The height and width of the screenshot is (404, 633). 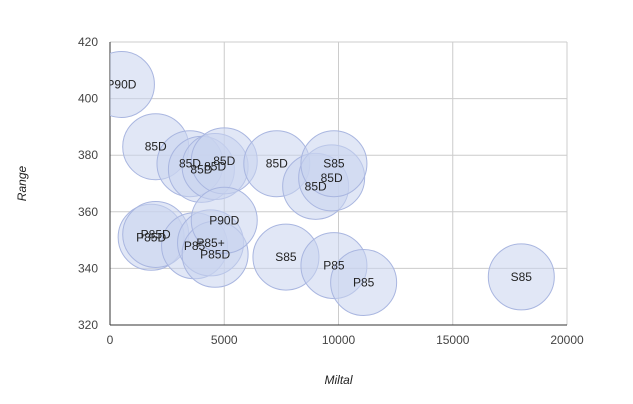 What do you see at coordinates (88, 212) in the screenshot?
I see `y-tick-label: 360` at bounding box center [88, 212].